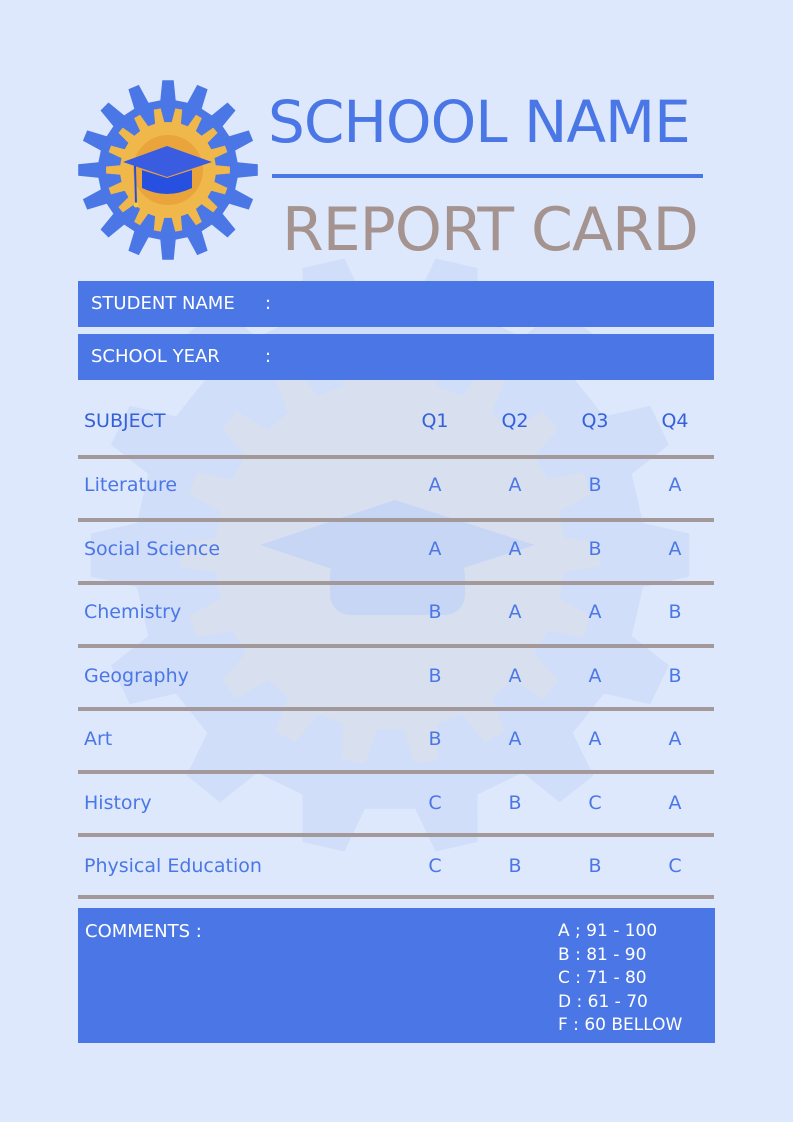  I want to click on subject-name: Literature, so click(131, 485).